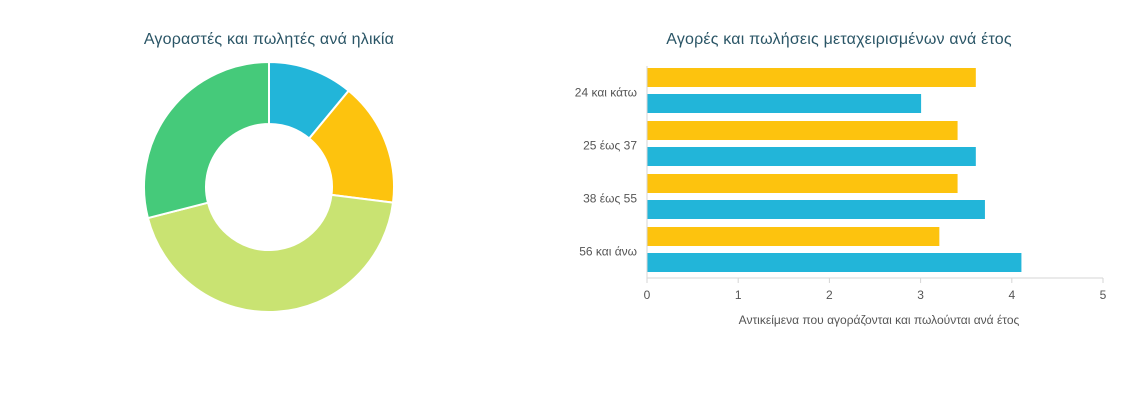 Image resolution: width=1126 pixels, height=418 pixels. What do you see at coordinates (647, 295) in the screenshot?
I see `x-tick-label: 0` at bounding box center [647, 295].